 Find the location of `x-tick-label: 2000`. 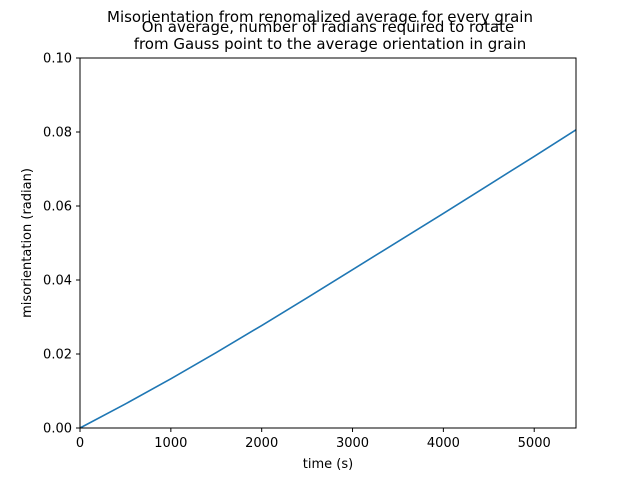

x-tick-label: 2000 is located at coordinates (261, 443).